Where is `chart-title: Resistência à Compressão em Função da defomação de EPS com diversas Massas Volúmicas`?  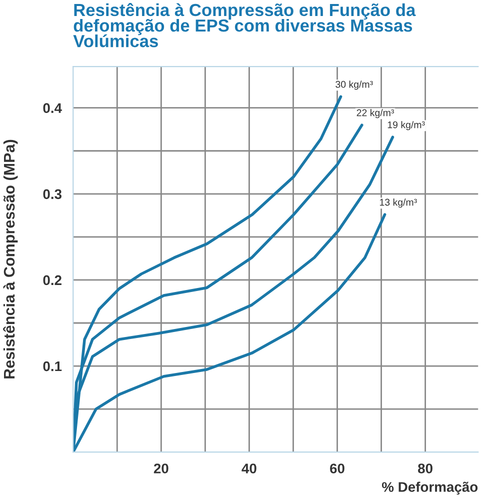
chart-title: Resistência à Compressão em Função da defomação de EPS com diversas Massas Volúmicas is located at coordinates (244, 25).